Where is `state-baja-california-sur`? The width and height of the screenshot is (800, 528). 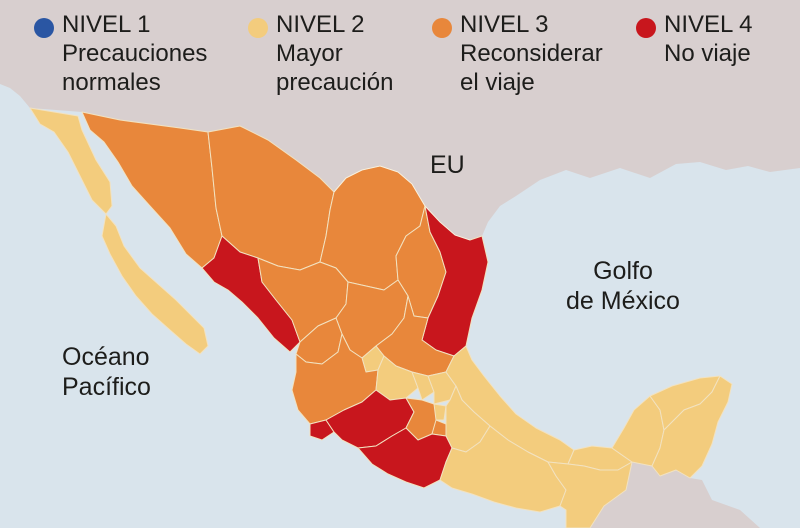
state-baja-california-sur is located at coordinates (155, 284).